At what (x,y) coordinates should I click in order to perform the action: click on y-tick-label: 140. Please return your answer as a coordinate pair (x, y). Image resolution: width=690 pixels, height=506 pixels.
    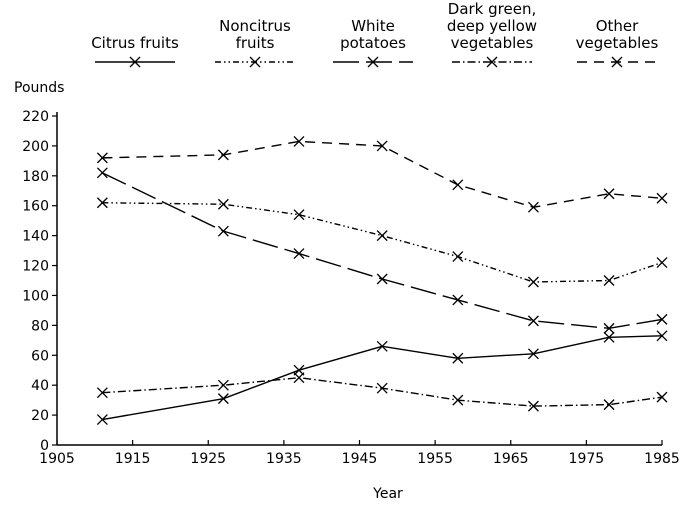
    Looking at the image, I should click on (35, 237).